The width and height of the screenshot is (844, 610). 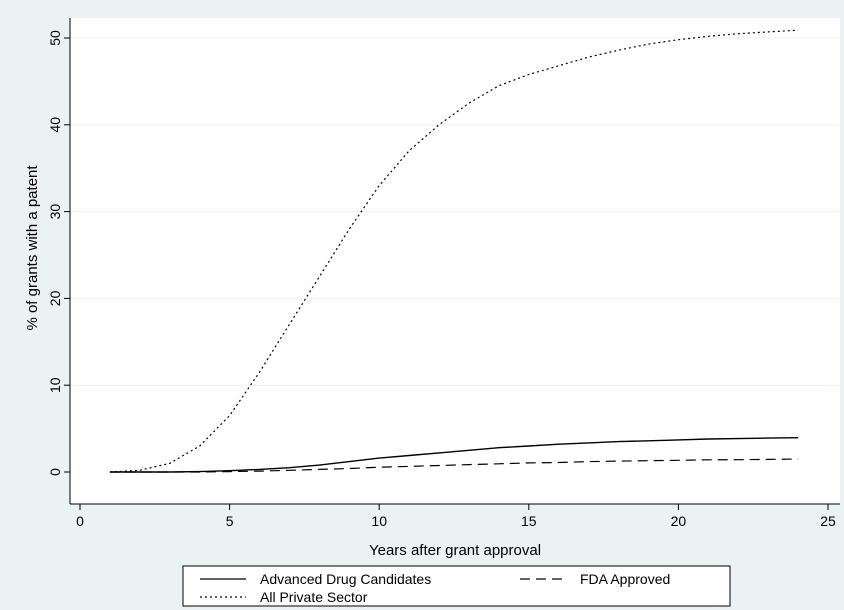 I want to click on y-tick-label-0: 0, so click(x=55, y=472).